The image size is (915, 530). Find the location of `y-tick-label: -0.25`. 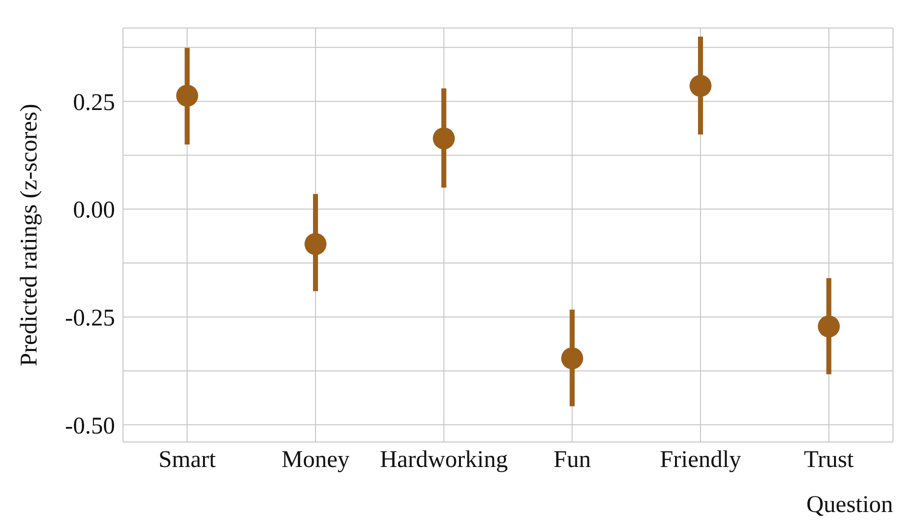

y-tick-label: -0.25 is located at coordinates (90, 318).